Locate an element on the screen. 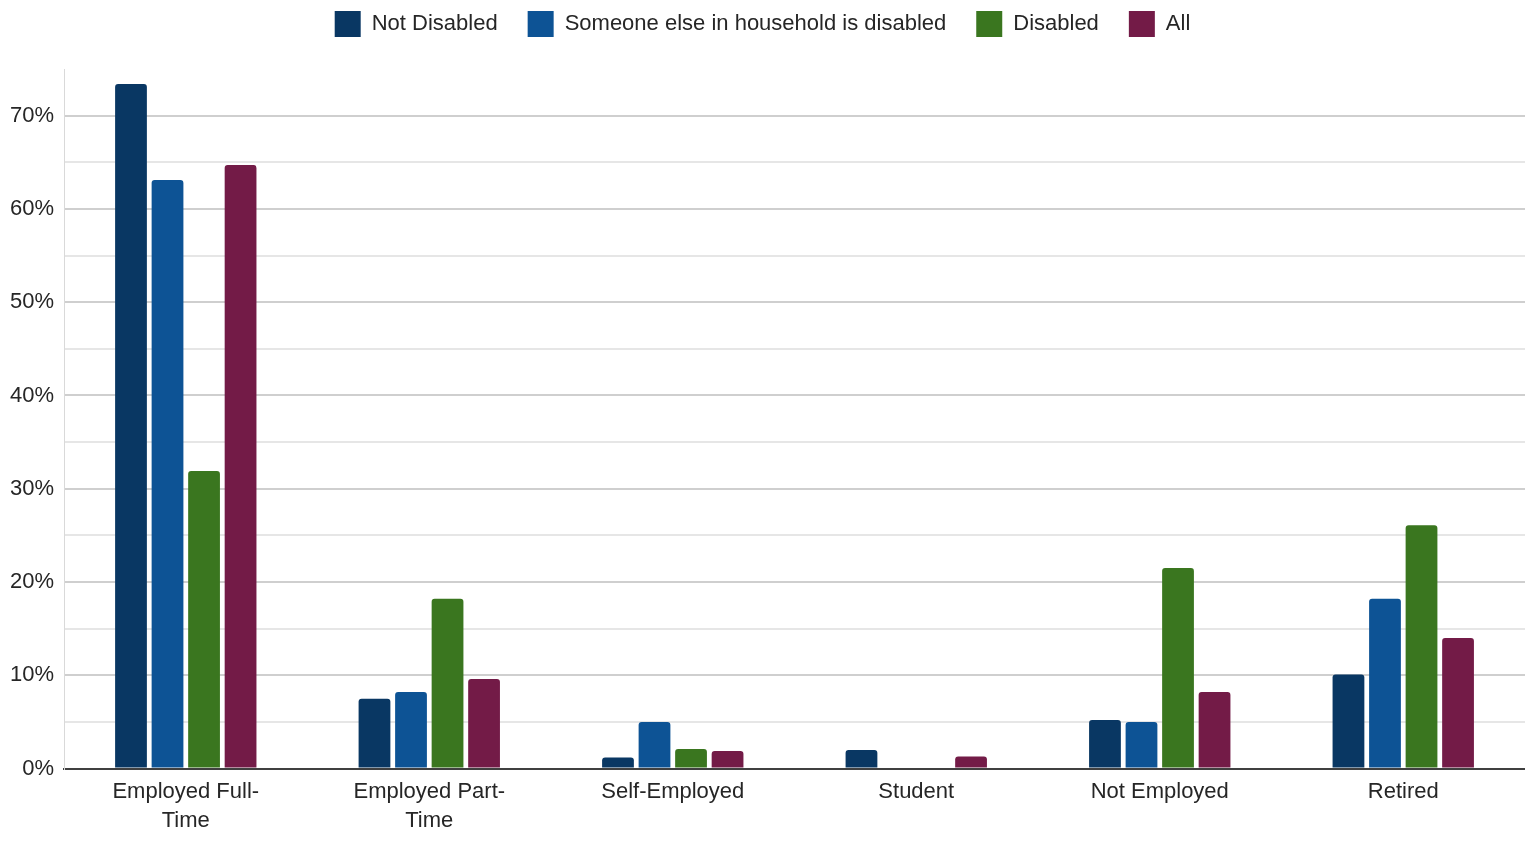 Image resolution: width=1525 pixels, height=844 pixels. y-tick-label: 60% is located at coordinates (32, 207).